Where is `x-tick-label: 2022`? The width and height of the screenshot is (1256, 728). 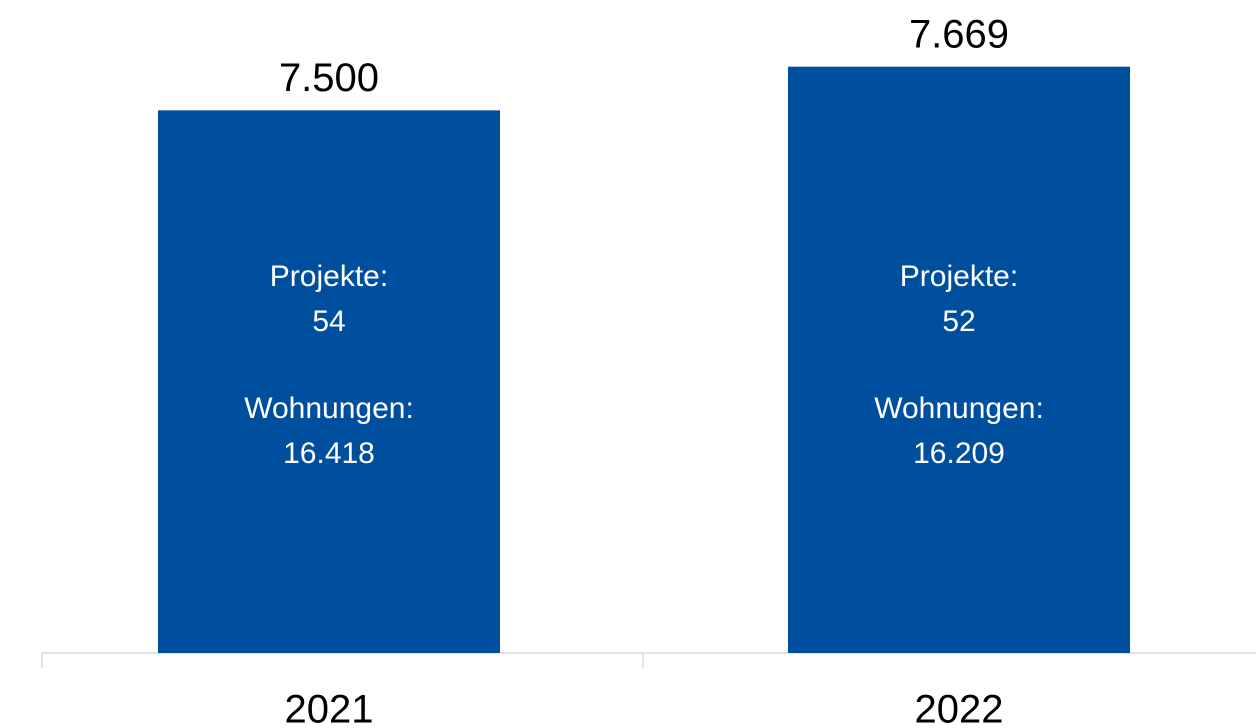 x-tick-label: 2022 is located at coordinates (959, 708).